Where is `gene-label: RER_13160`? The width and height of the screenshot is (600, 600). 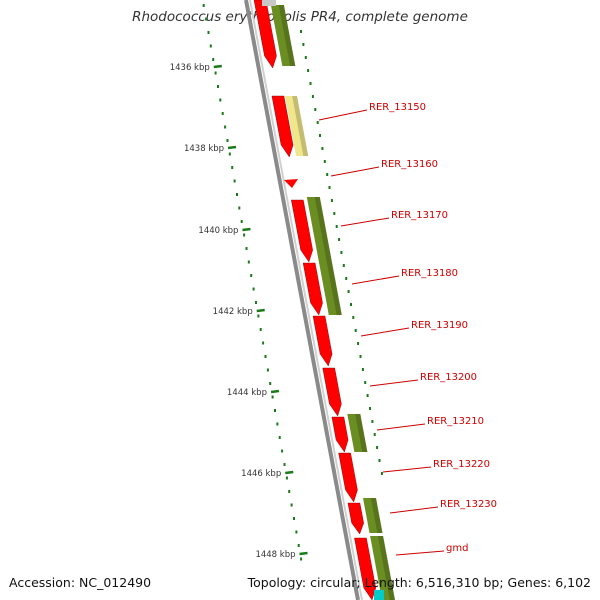 gene-label: RER_13160 is located at coordinates (409, 164).